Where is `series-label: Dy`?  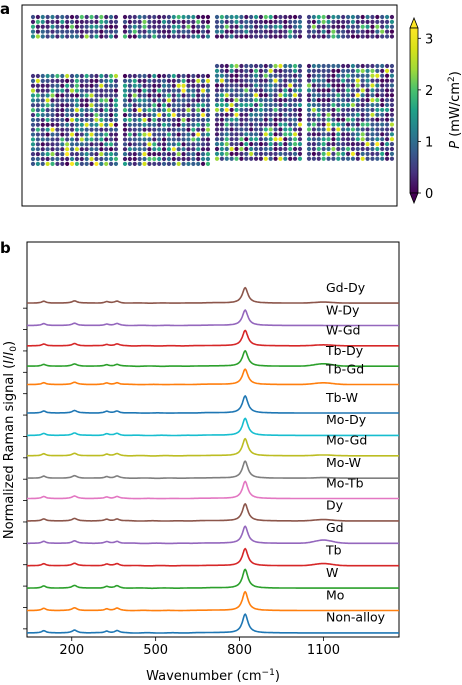 series-label: Dy is located at coordinates (335, 505).